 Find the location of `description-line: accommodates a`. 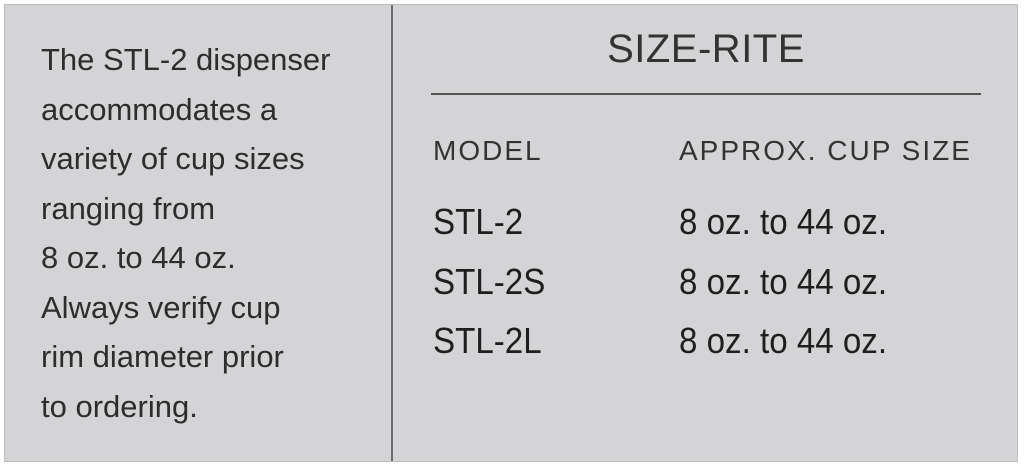

description-line: accommodates a is located at coordinates (159, 109).